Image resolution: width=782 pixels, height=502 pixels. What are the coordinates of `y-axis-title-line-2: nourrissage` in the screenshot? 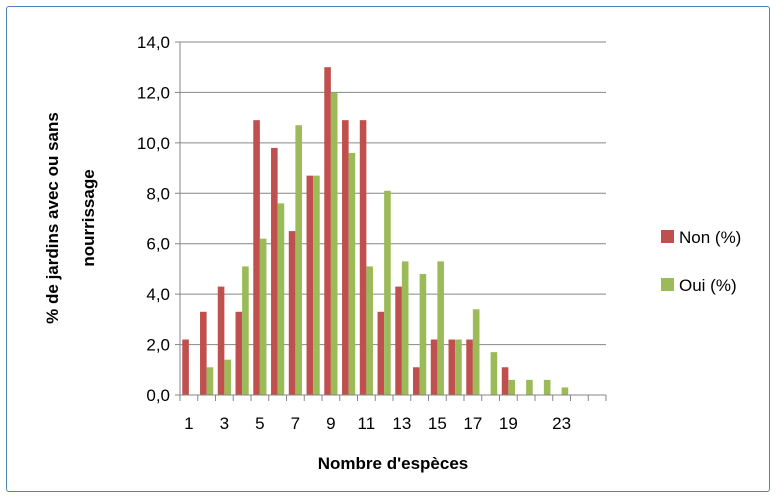 It's located at (88, 217).